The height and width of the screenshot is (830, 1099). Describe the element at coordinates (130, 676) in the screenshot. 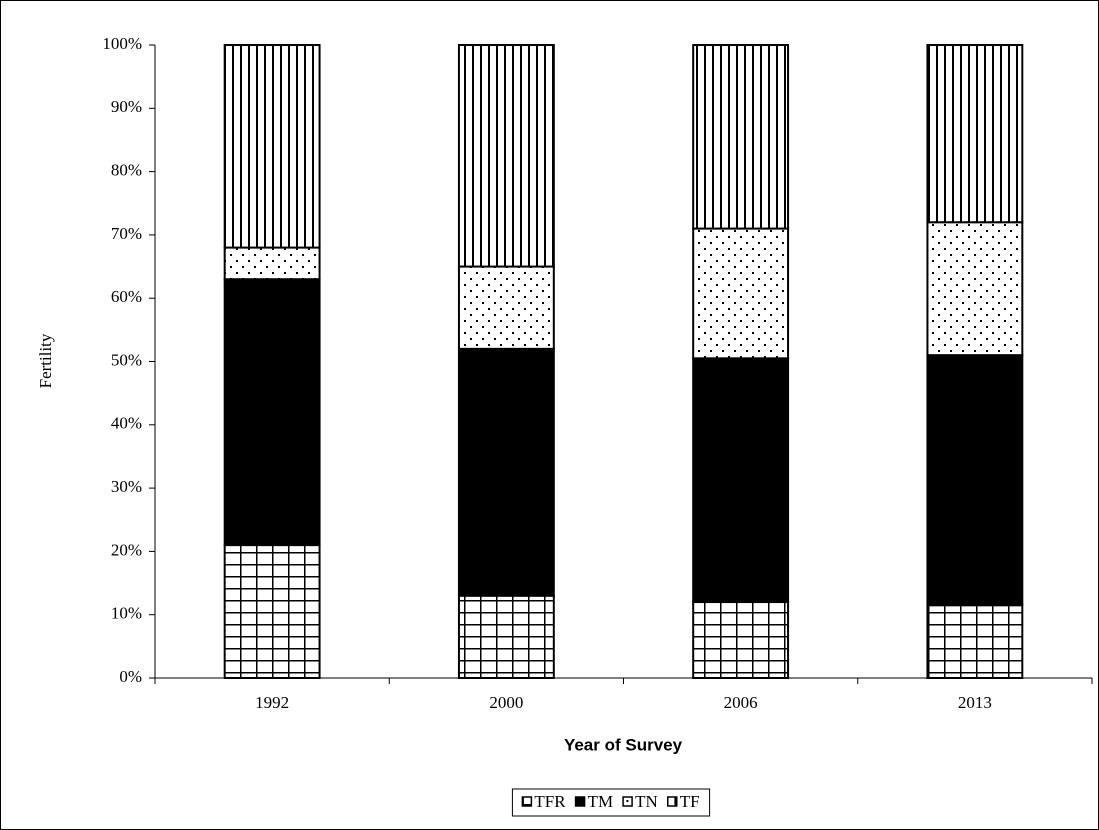

I see `y-tick-label: 0%` at that location.